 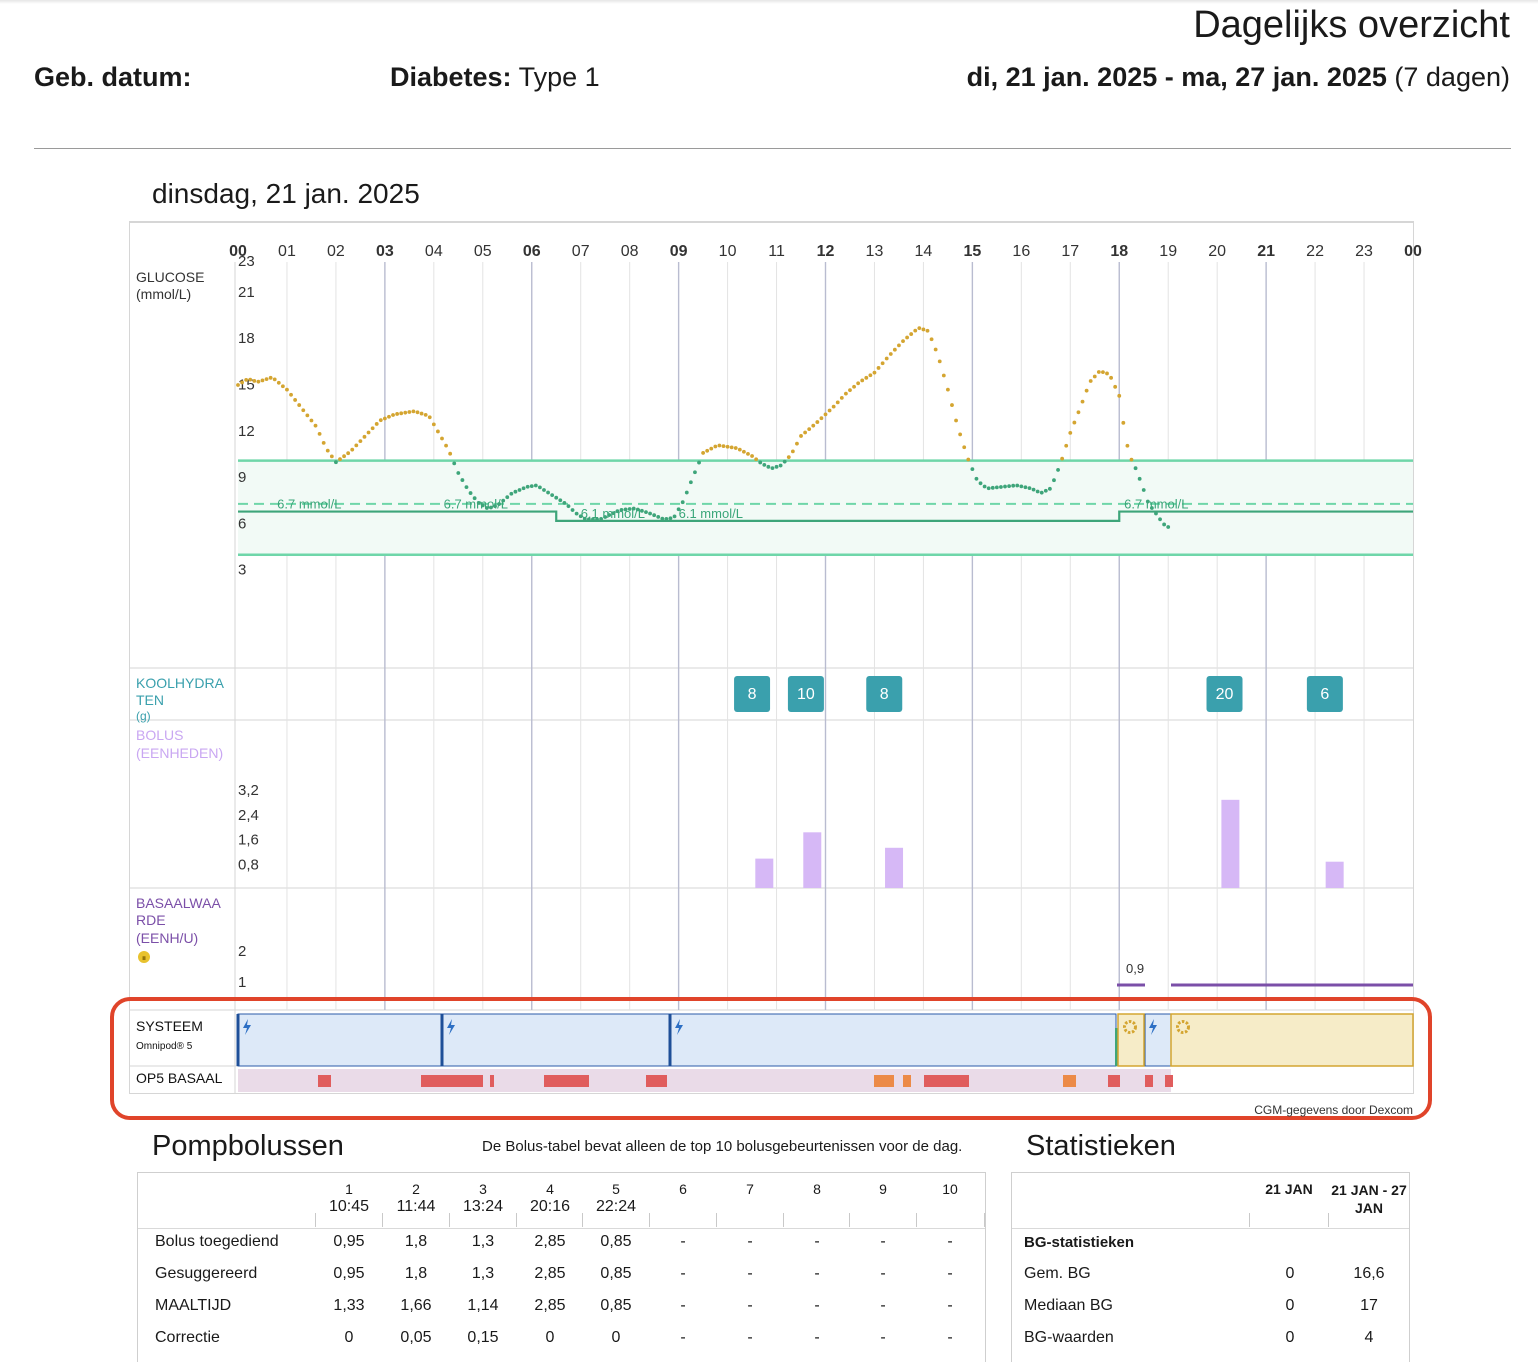 I want to click on stats-range-value: 17, so click(x=1369, y=1305).